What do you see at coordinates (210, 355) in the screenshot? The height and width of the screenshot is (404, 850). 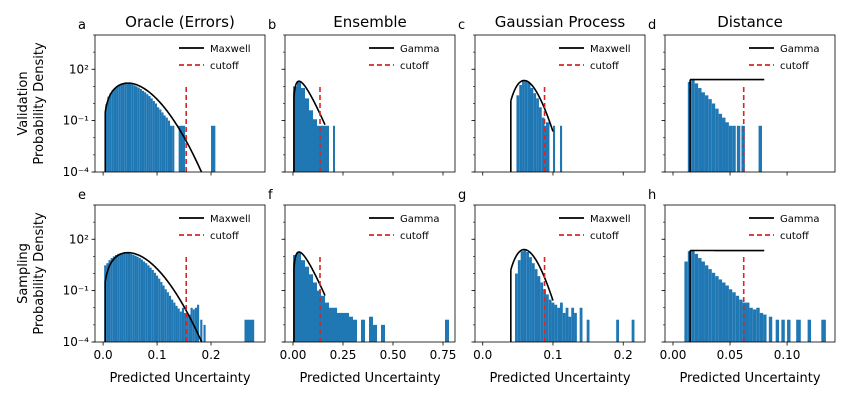 I see `x-tick-label: 0.2` at bounding box center [210, 355].